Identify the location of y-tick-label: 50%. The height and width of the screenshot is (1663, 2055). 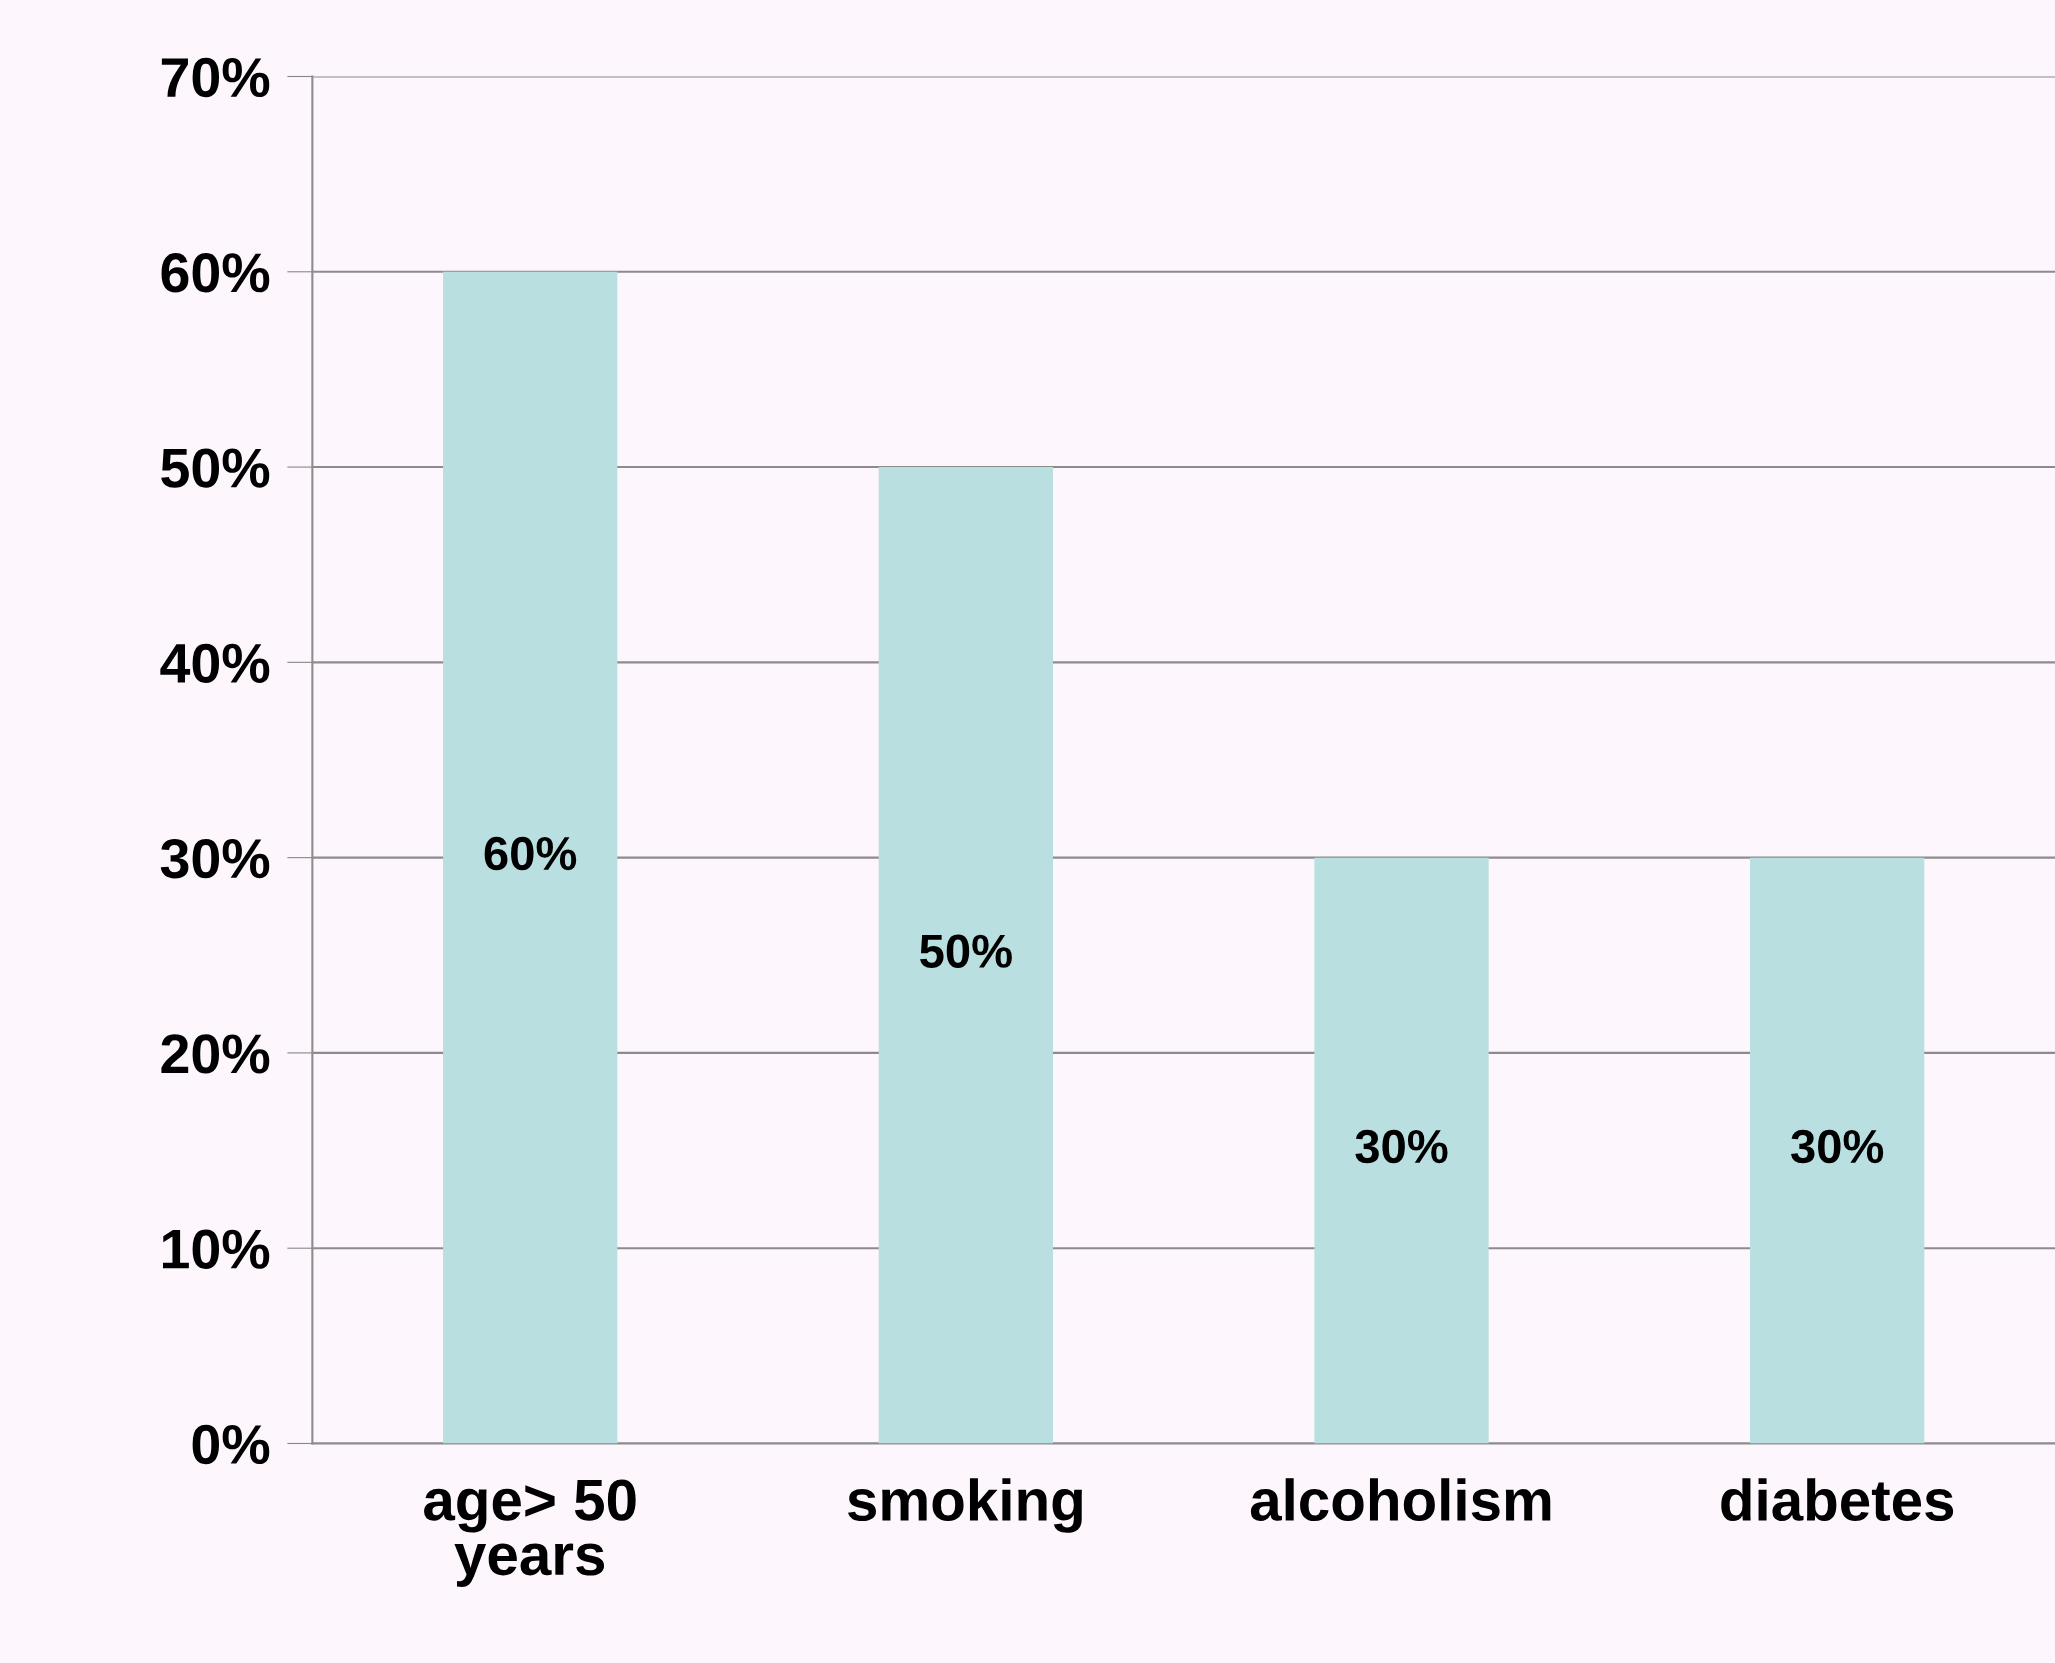
(215, 468).